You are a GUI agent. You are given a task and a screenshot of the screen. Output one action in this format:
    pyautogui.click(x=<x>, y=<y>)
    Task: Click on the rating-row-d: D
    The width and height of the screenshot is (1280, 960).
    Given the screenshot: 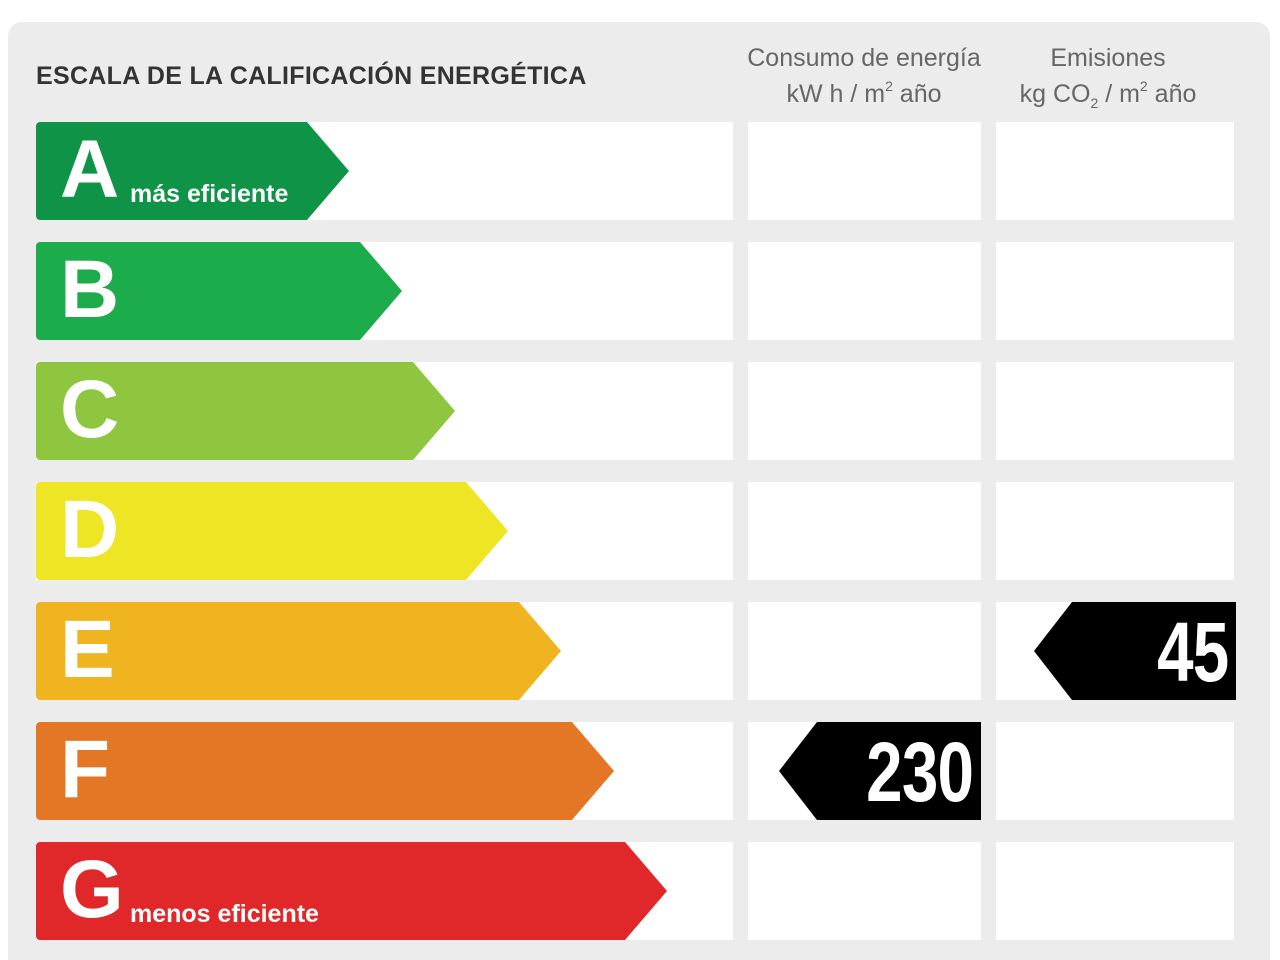 What is the action you would take?
    pyautogui.click(x=636, y=531)
    